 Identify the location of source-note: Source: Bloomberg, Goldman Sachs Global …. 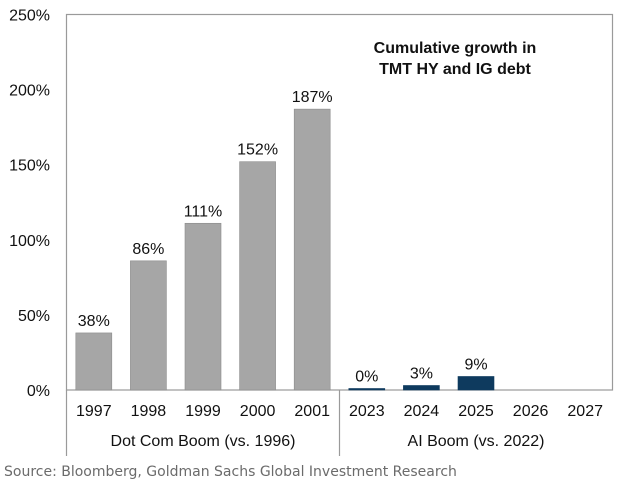
(230, 472).